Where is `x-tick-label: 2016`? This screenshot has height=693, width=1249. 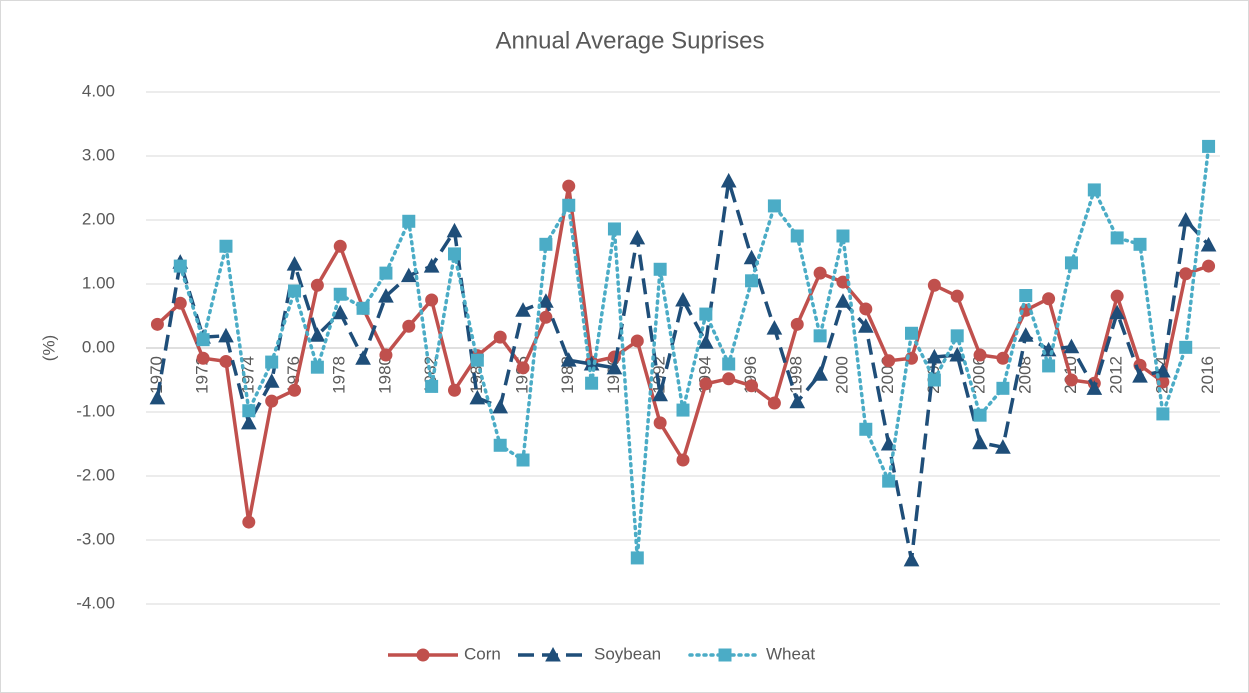 x-tick-label: 2016 is located at coordinates (1207, 375).